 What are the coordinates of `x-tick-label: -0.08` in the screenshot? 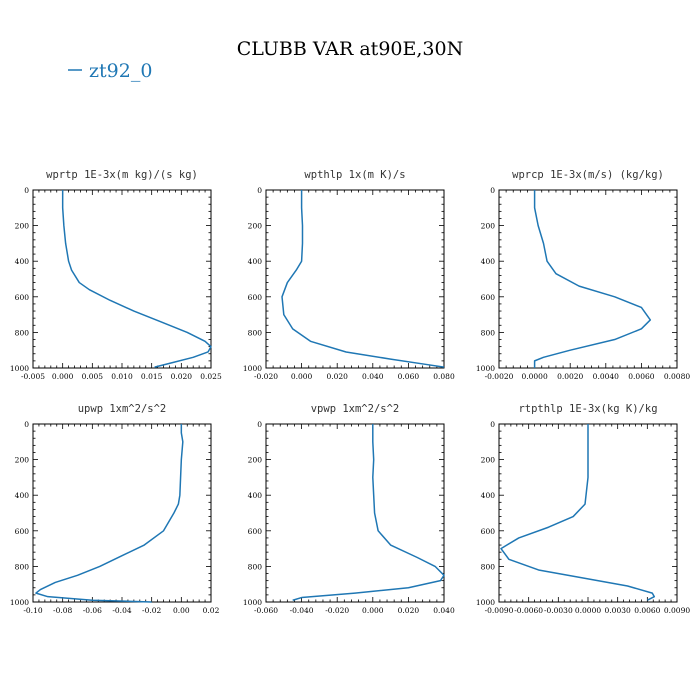 It's located at (62, 610).